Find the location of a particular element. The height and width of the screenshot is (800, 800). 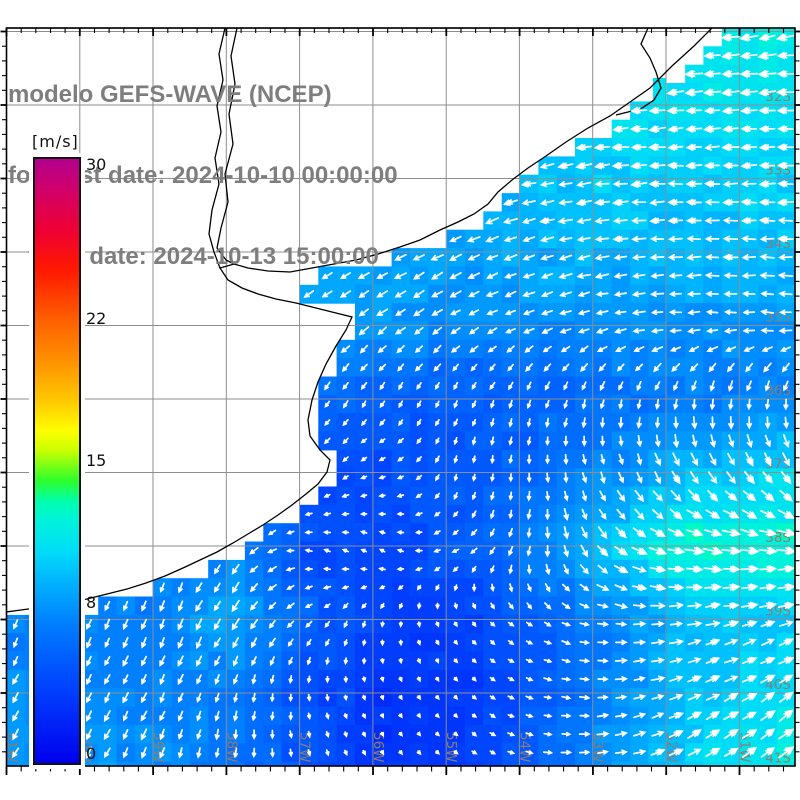

svg-text: 51W is located at coordinates (744, 747).